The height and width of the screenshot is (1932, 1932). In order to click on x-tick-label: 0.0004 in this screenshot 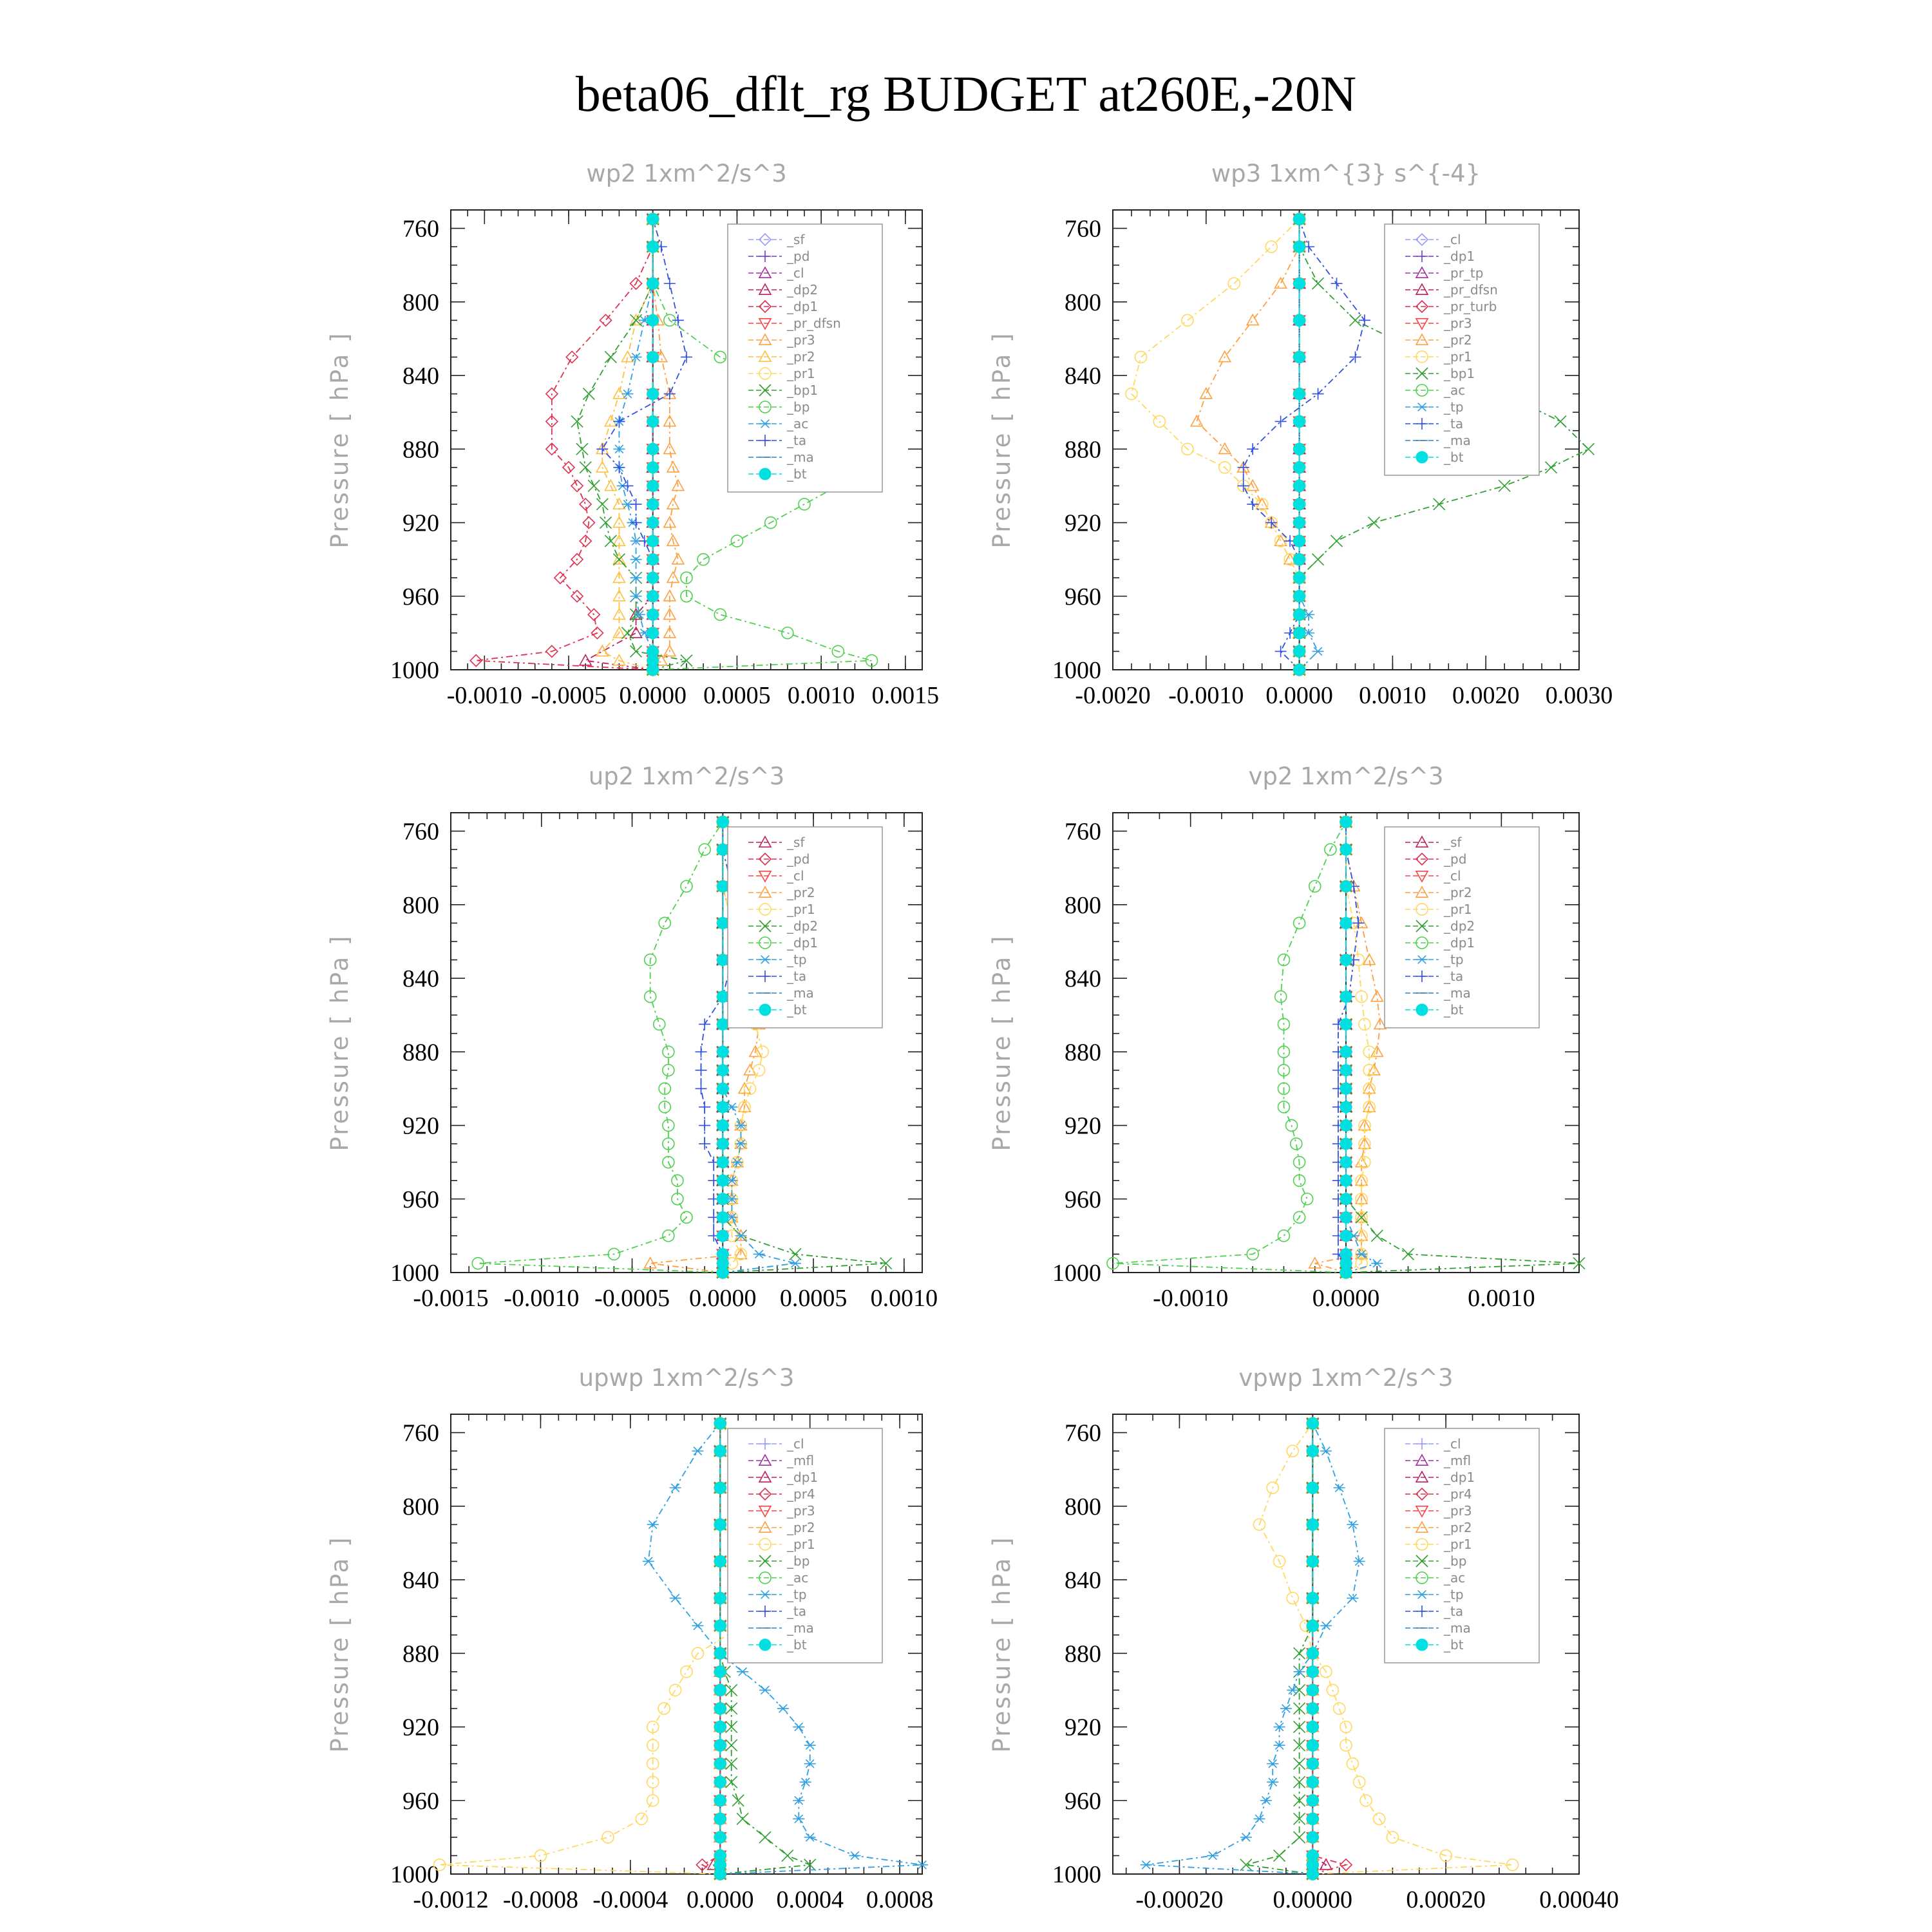, I will do `click(810, 1900)`.